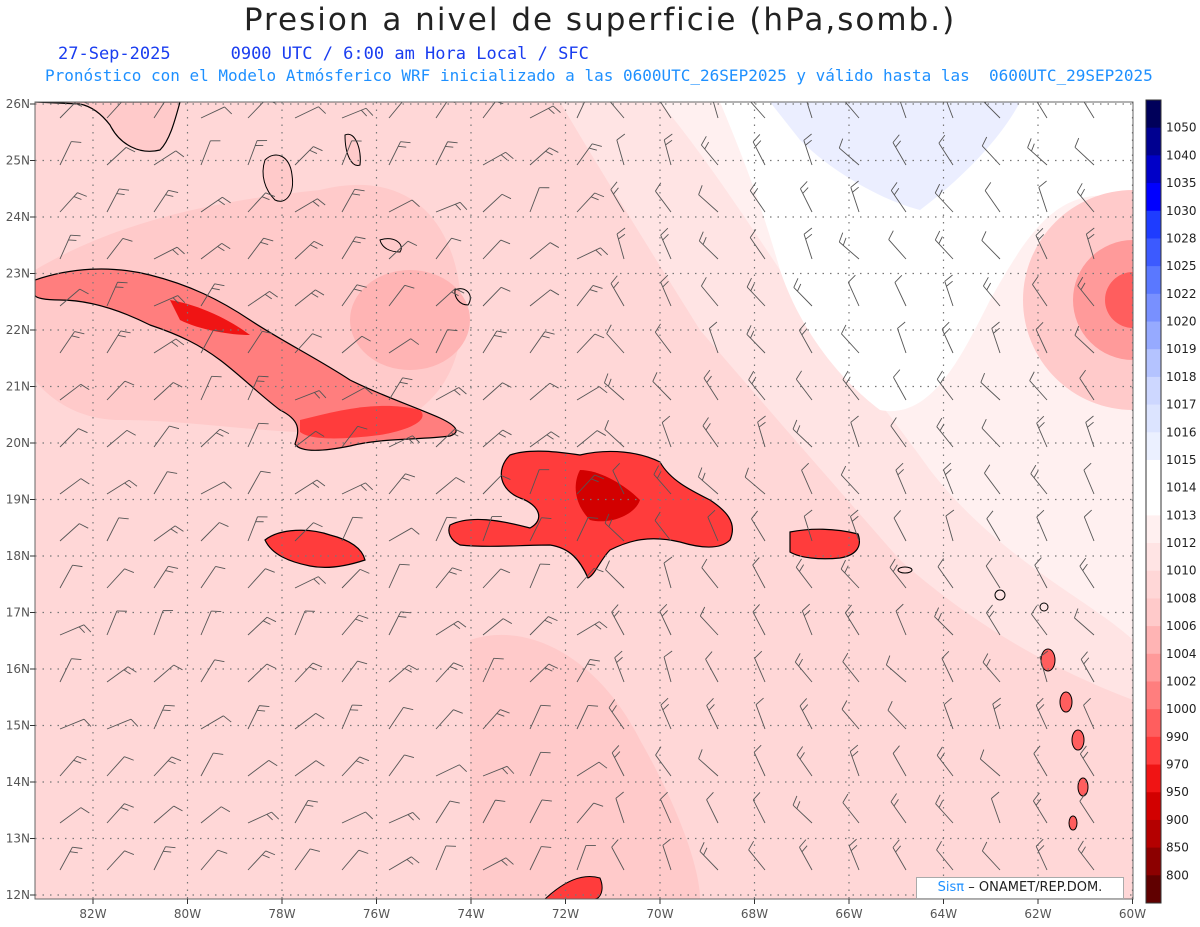  Describe the element at coordinates (1181, 155) in the screenshot. I see `colorbar-label: 1040` at that location.